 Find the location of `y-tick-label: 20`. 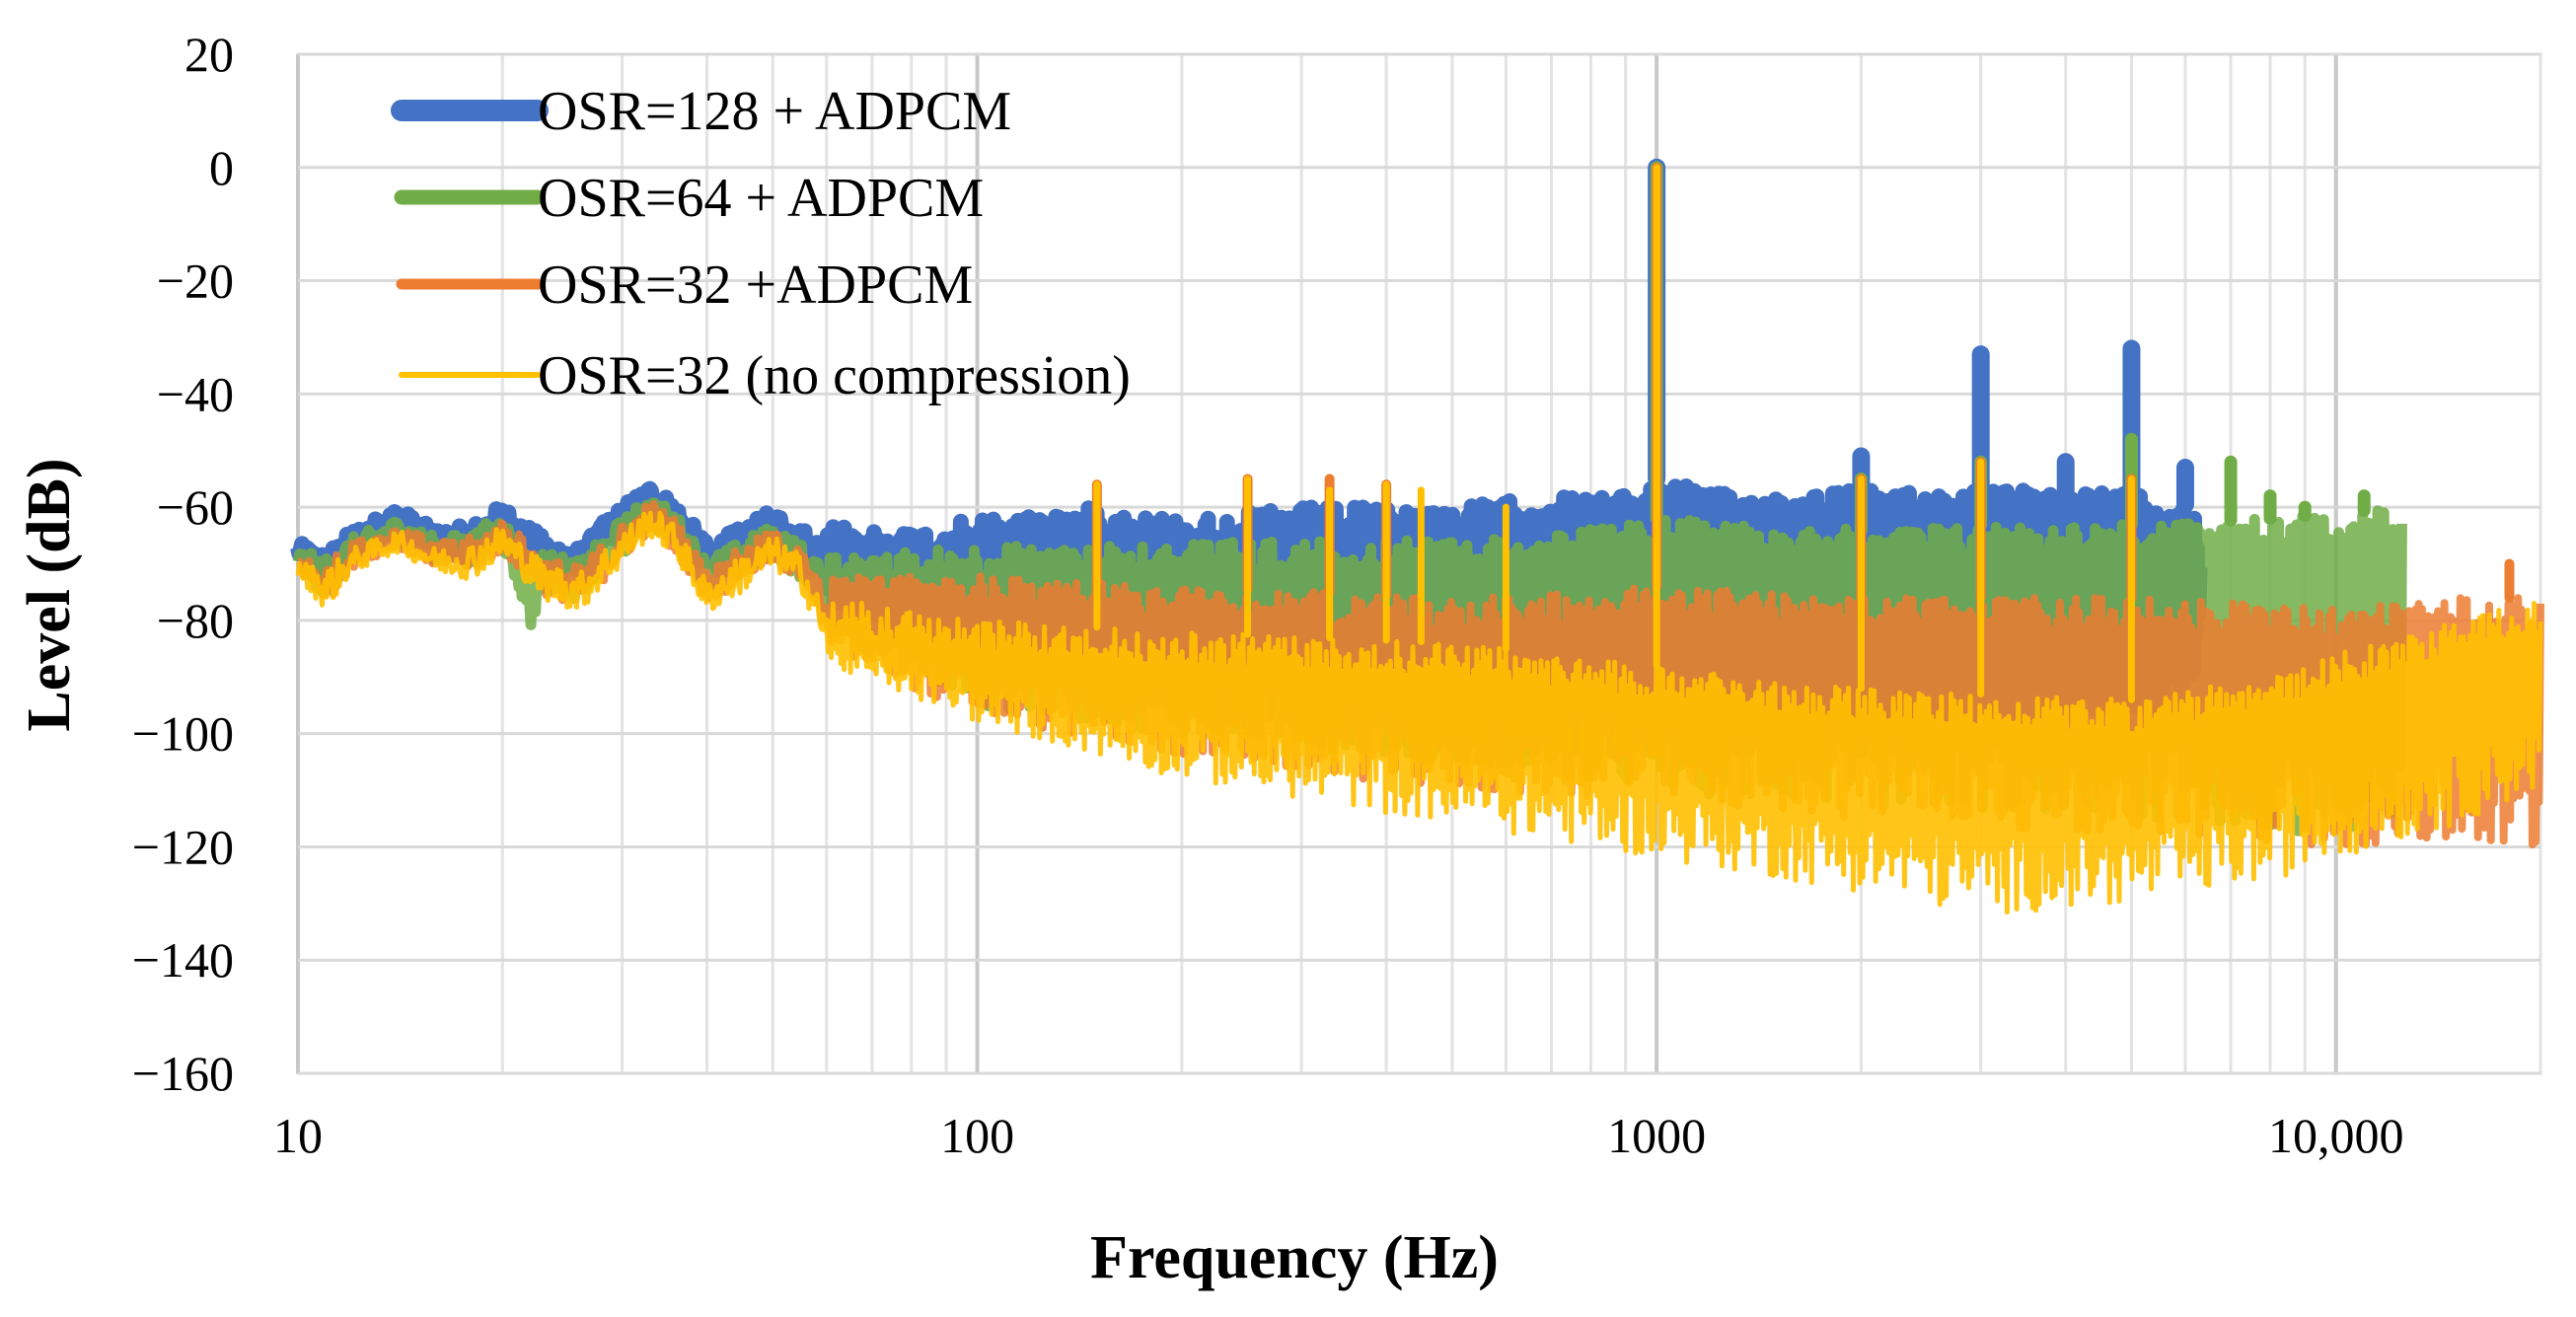

y-tick-label: 20 is located at coordinates (209, 54).